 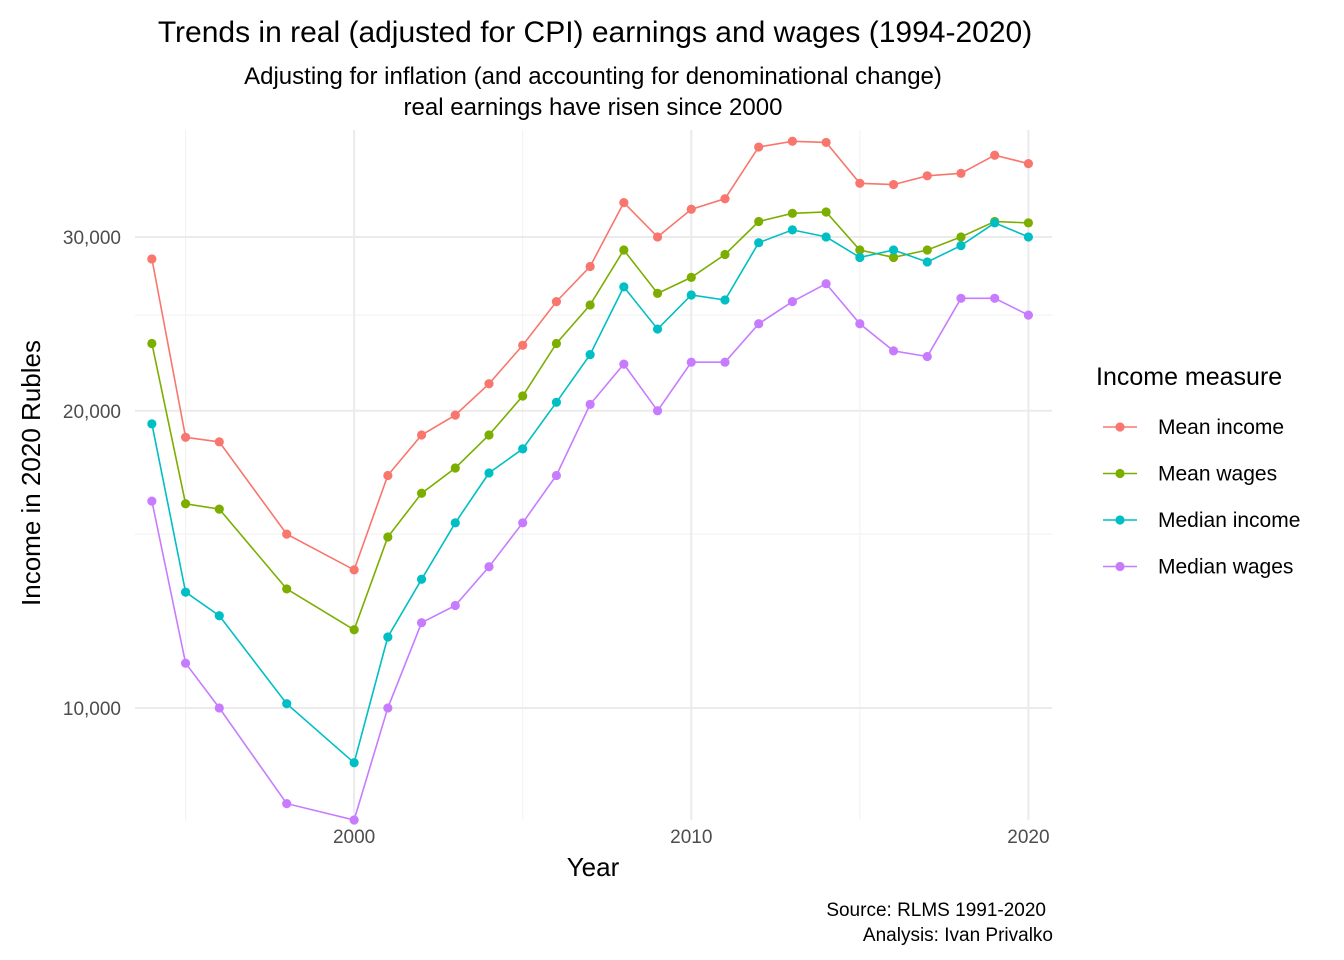 I want to click on x-tick-label: 2010, so click(x=691, y=837).